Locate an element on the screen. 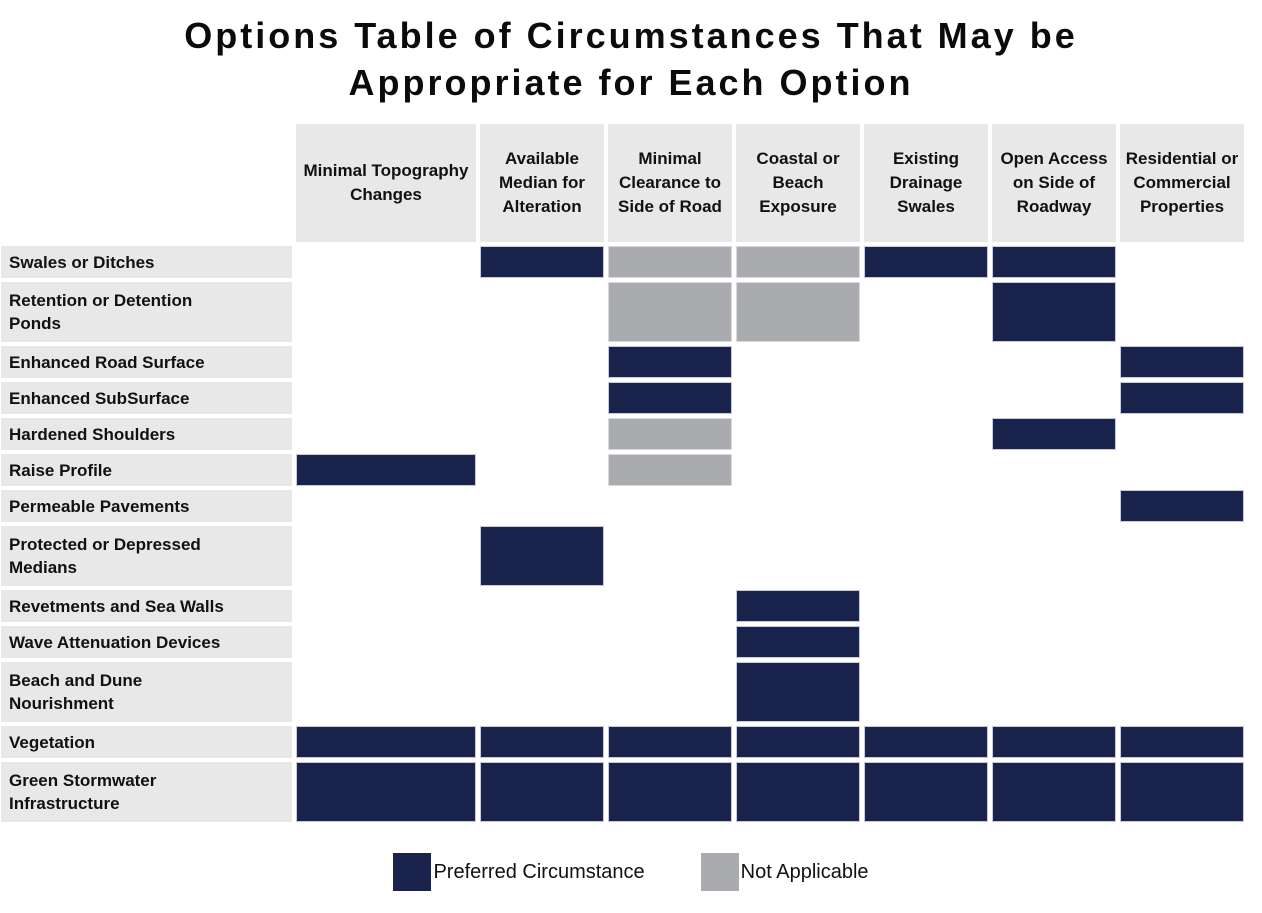 The width and height of the screenshot is (1262, 913). column-header: Minimal Clearance to Side of Road is located at coordinates (670, 183).